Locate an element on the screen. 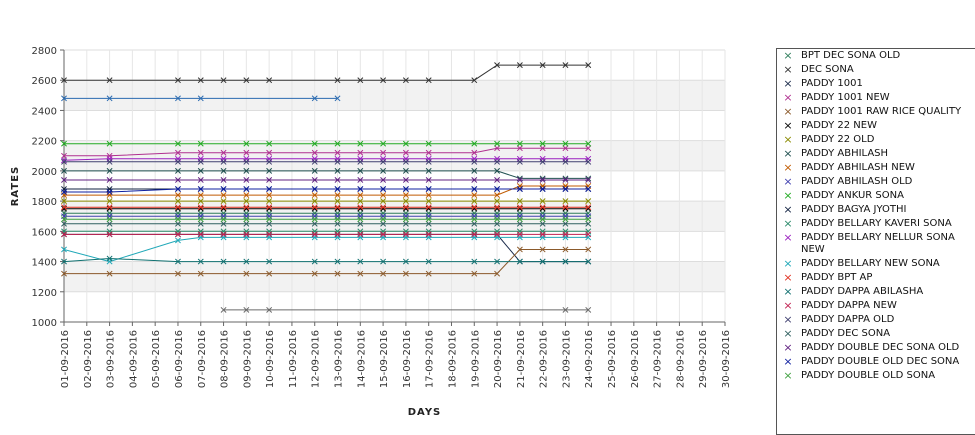 The height and width of the screenshot is (435, 975). legend-item: × PADDY BELLARY NEW SONA is located at coordinates (876, 264).